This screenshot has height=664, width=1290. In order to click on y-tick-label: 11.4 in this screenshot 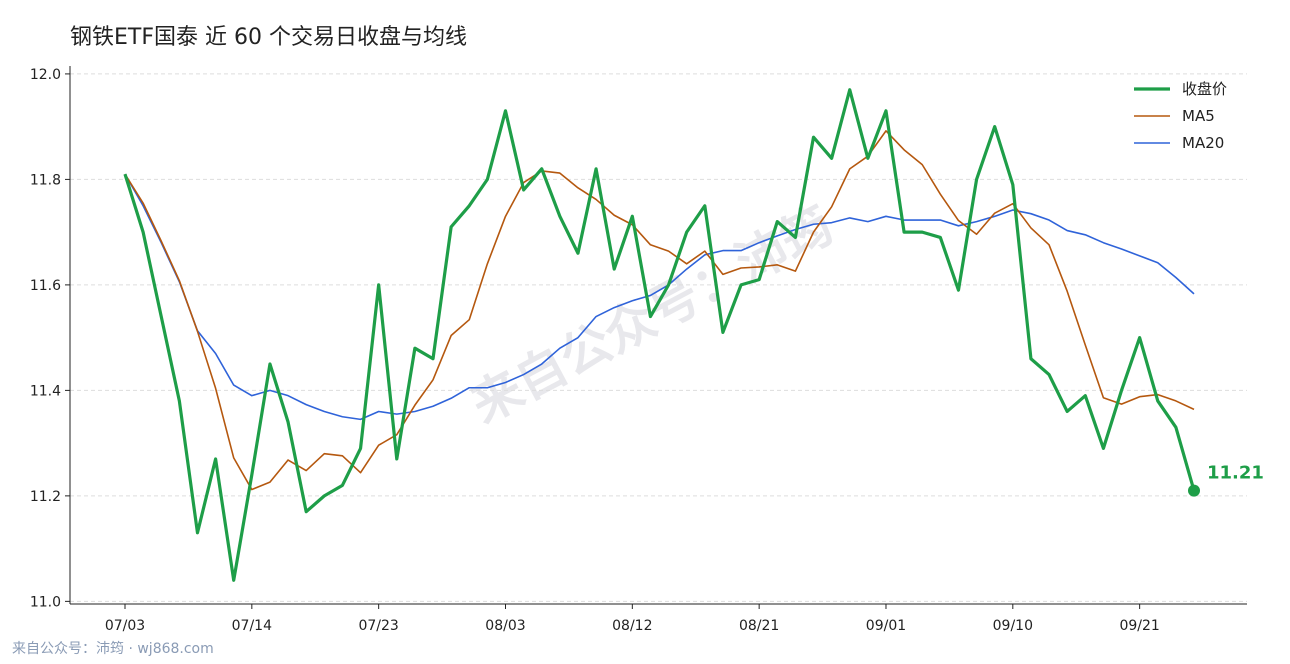, I will do `click(45, 391)`.